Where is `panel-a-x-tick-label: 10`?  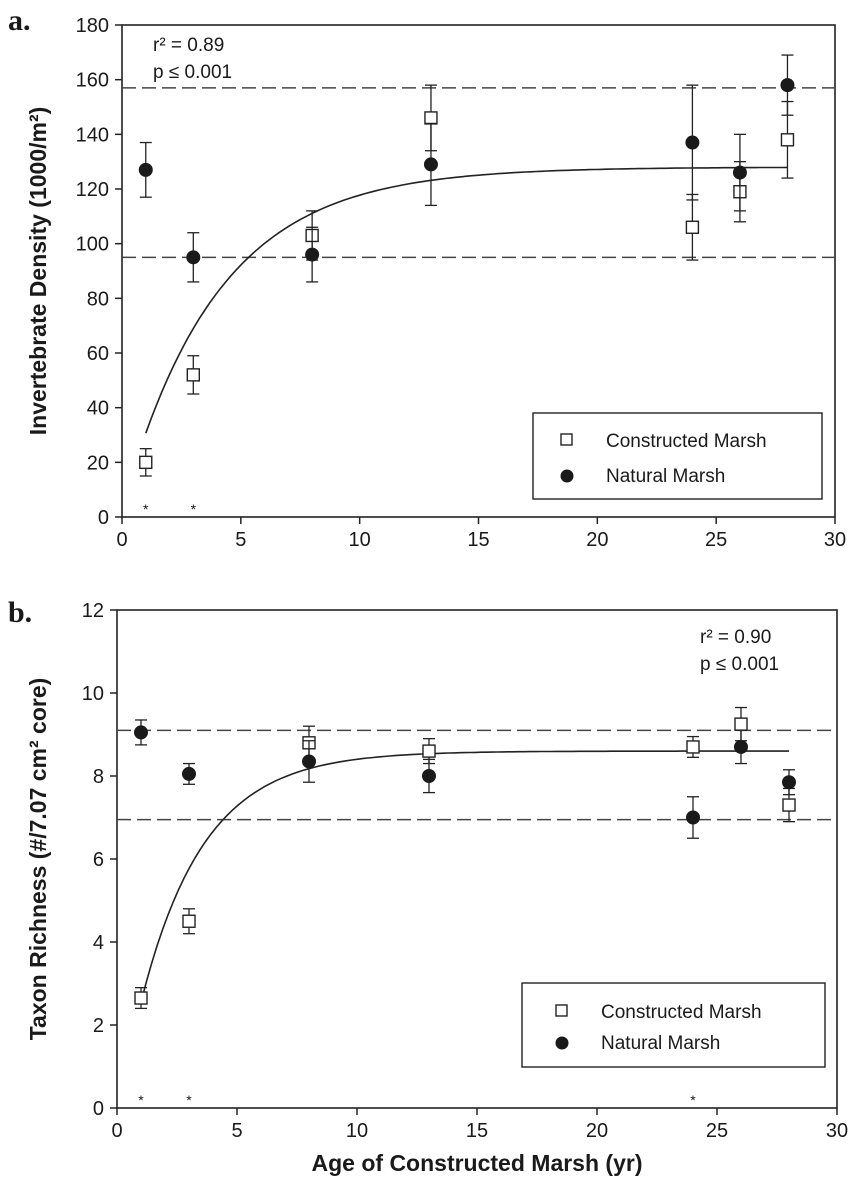
panel-a-x-tick-label: 10 is located at coordinates (360, 540).